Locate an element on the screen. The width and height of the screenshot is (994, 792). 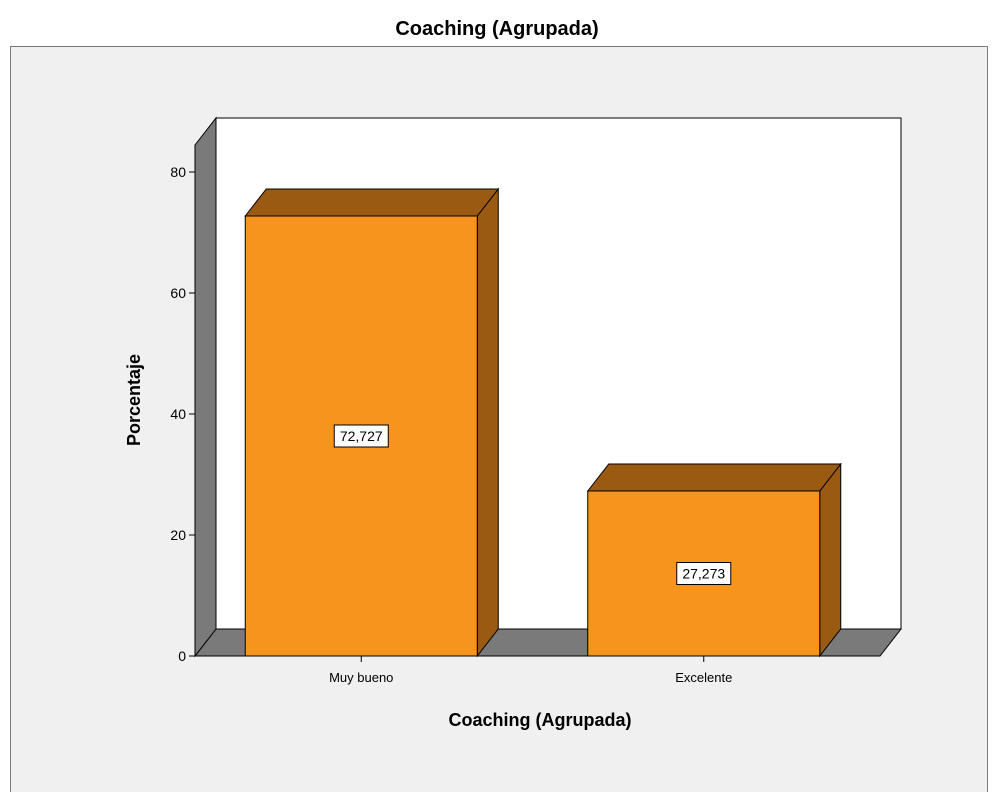
data-label: 27,273 is located at coordinates (703, 573).